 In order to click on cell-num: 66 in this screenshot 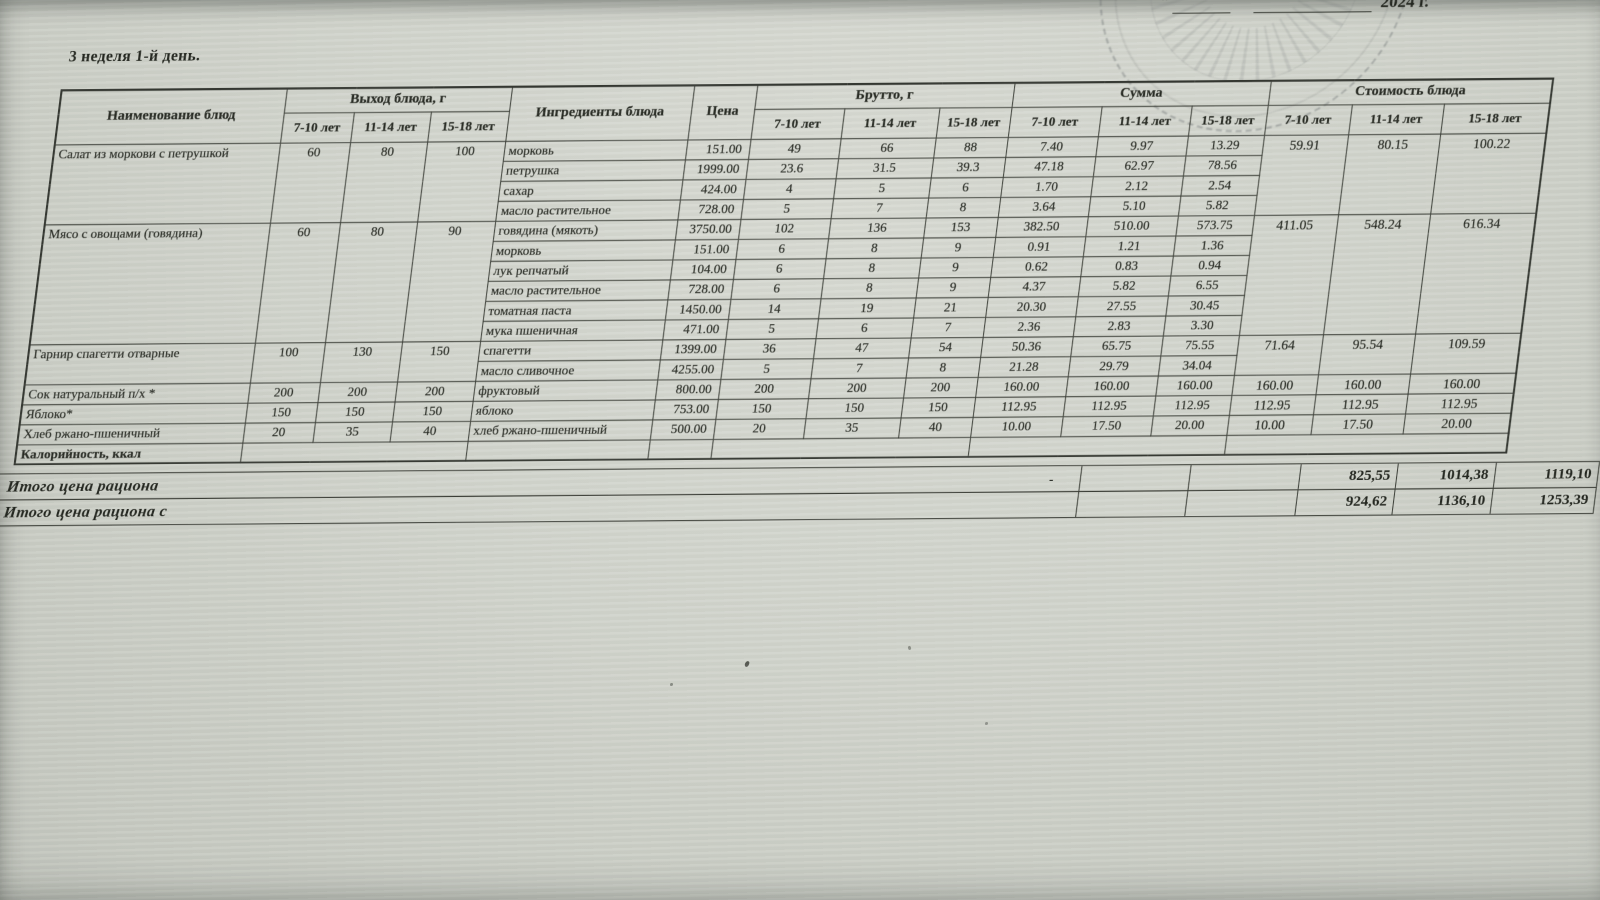, I will do `click(887, 148)`.